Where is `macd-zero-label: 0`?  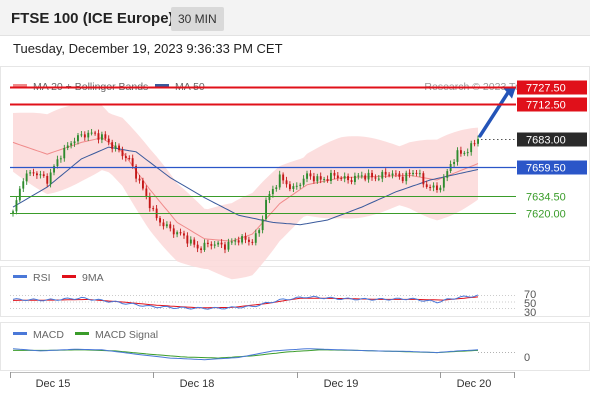 macd-zero-label: 0 is located at coordinates (527, 358).